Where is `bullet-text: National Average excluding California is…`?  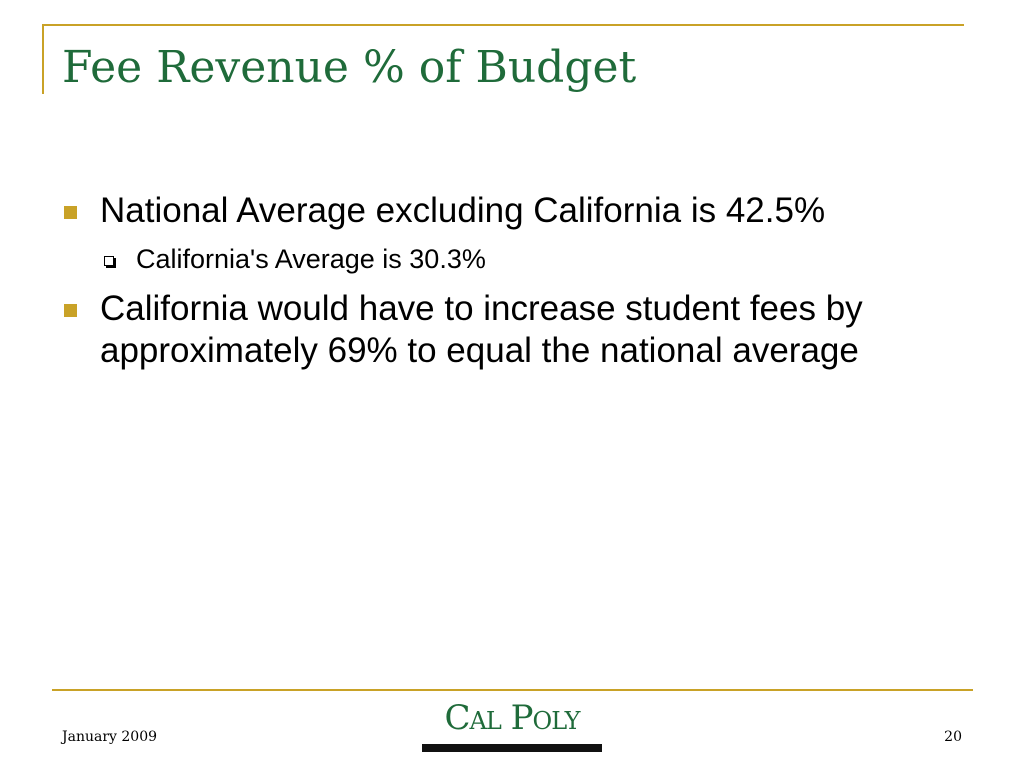
bullet-text: National Average excluding California is… is located at coordinates (463, 210).